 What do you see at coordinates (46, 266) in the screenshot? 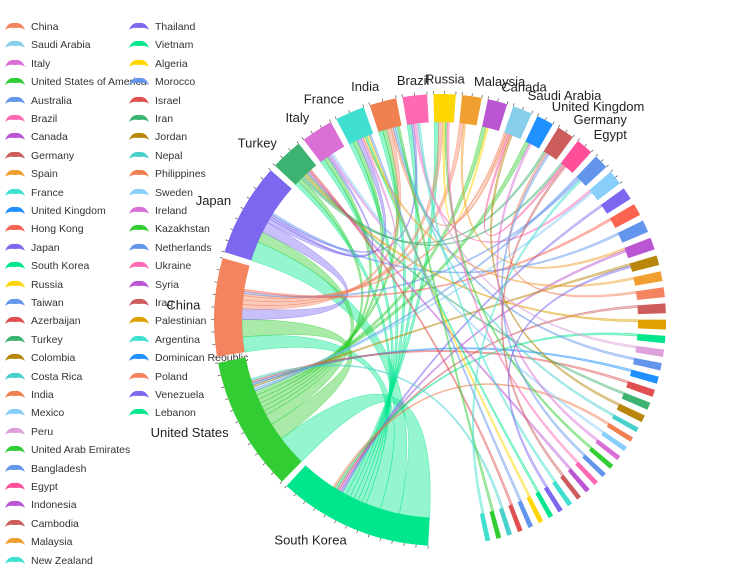
I see `legend-item-south-korea: South Korea` at bounding box center [46, 266].